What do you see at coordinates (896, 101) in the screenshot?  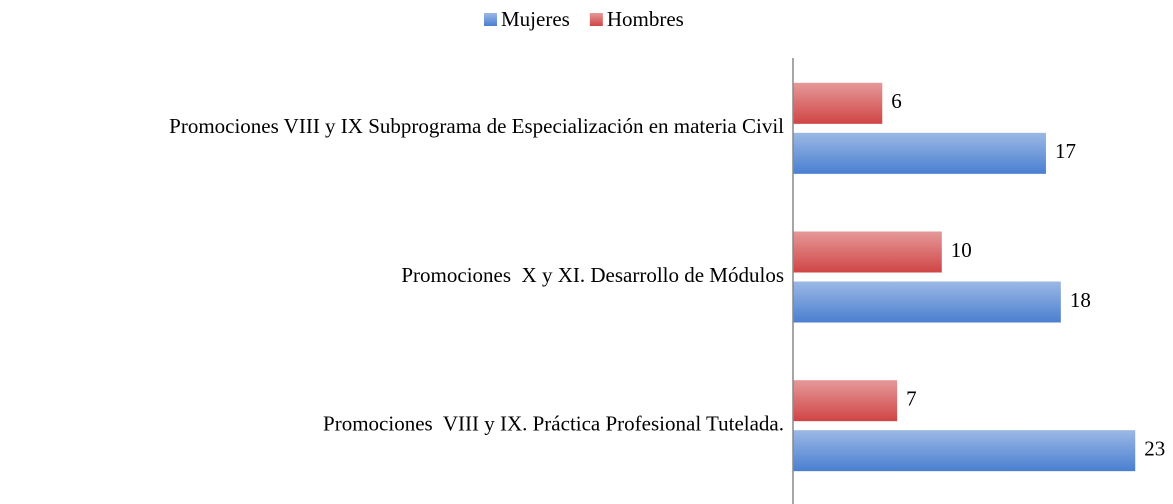 I see `data-label: 6` at bounding box center [896, 101].